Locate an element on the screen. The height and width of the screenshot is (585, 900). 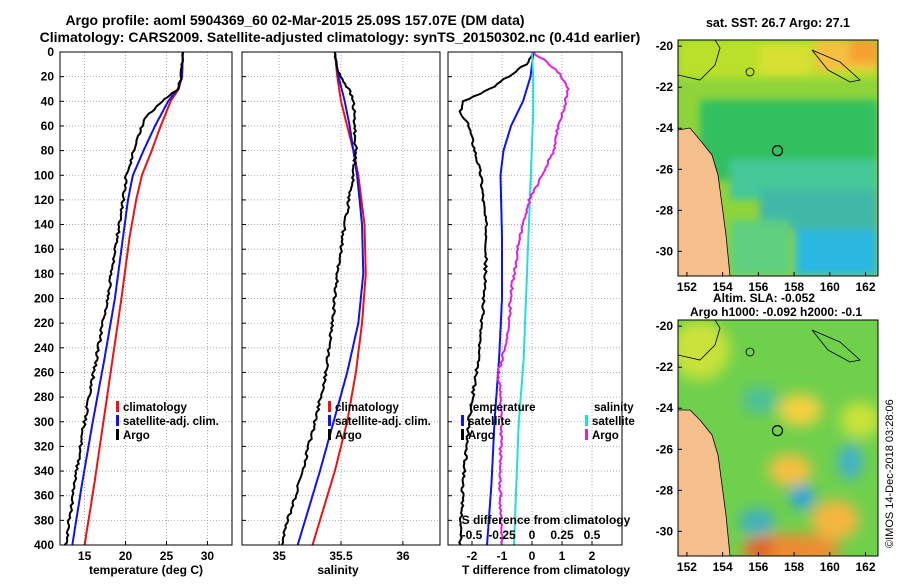
depth-tick-label: 260 is located at coordinates (44, 372).